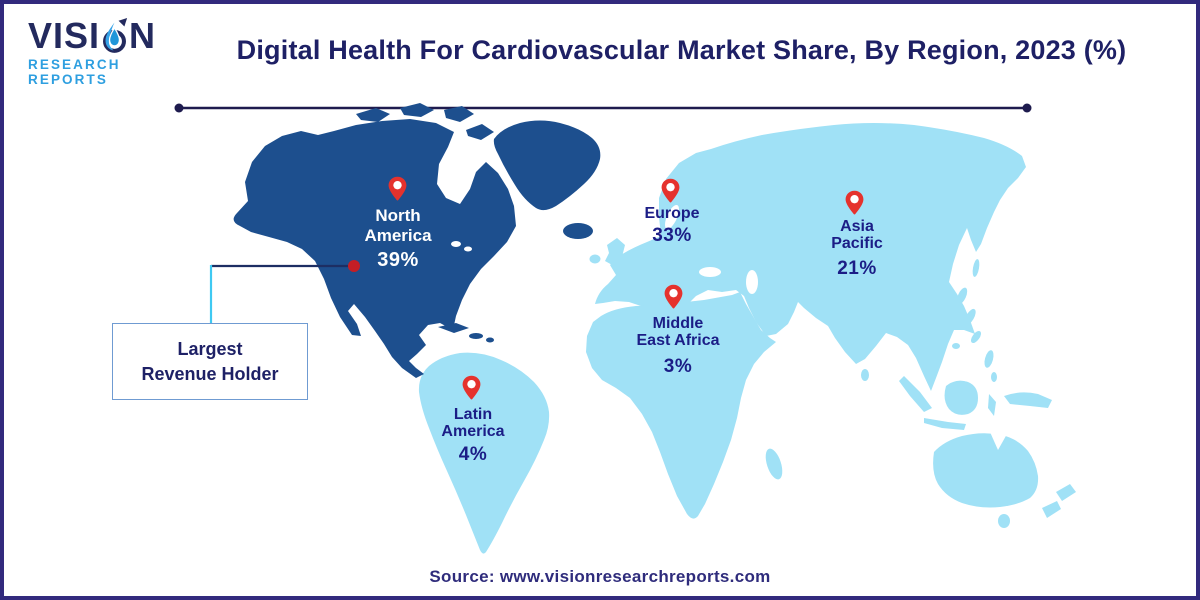 The height and width of the screenshot is (600, 1200). What do you see at coordinates (986, 470) in the screenshot?
I see `region-shape-australia` at bounding box center [986, 470].